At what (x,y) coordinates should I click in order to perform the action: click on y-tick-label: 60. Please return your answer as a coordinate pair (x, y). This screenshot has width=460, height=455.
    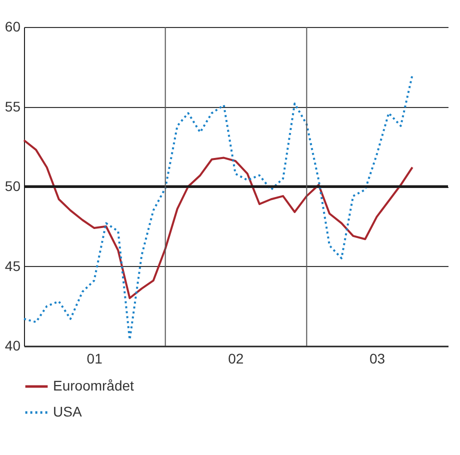
    Looking at the image, I should click on (12, 26).